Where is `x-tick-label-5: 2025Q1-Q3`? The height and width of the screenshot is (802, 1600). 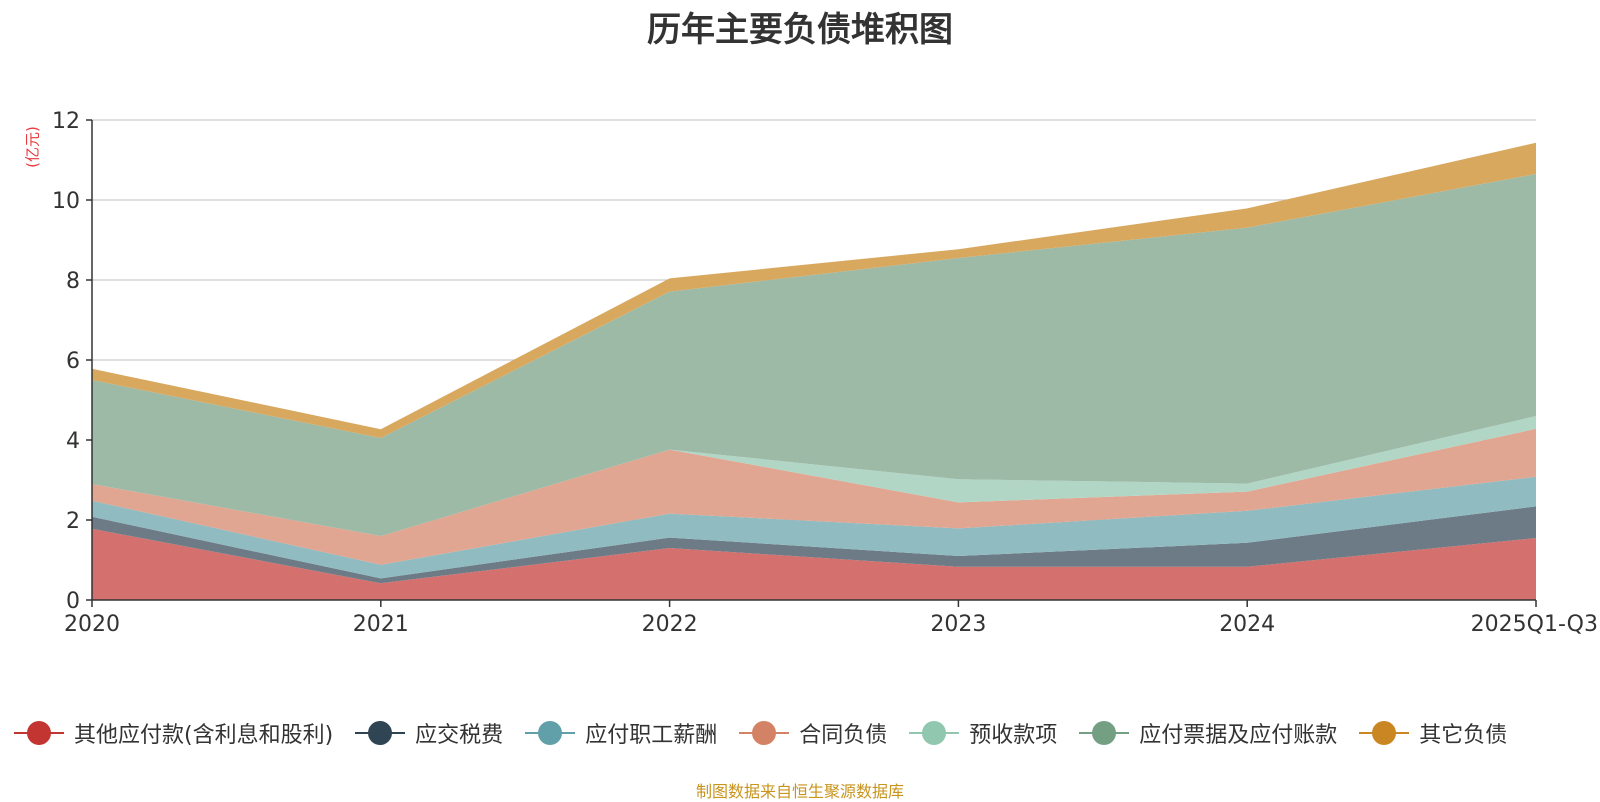
x-tick-label-5: 2025Q1-Q3 is located at coordinates (1534, 624).